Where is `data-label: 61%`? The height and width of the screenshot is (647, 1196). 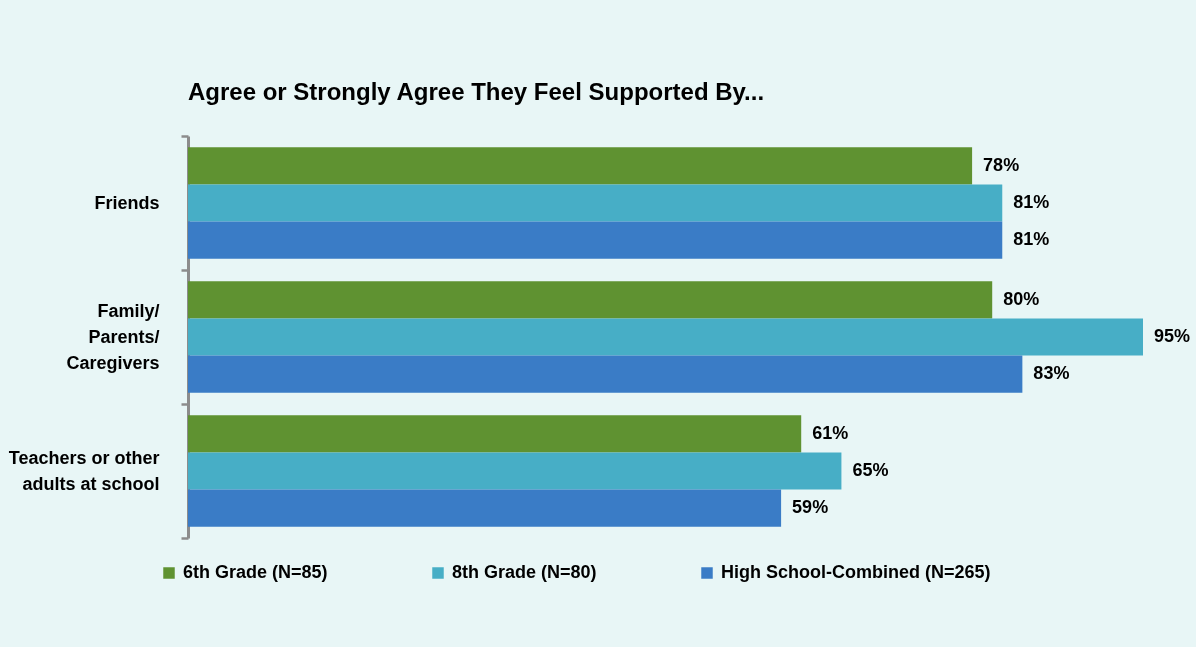 data-label: 61% is located at coordinates (830, 432).